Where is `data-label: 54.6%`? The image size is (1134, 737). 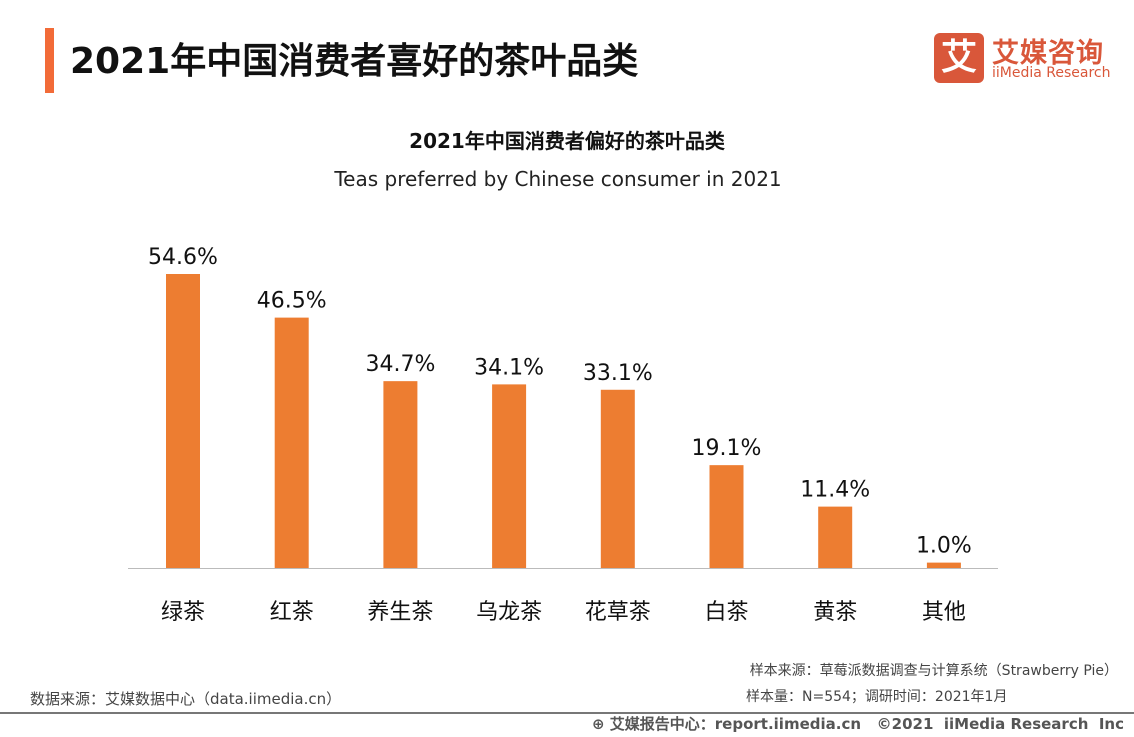 data-label: 54.6% is located at coordinates (183, 257).